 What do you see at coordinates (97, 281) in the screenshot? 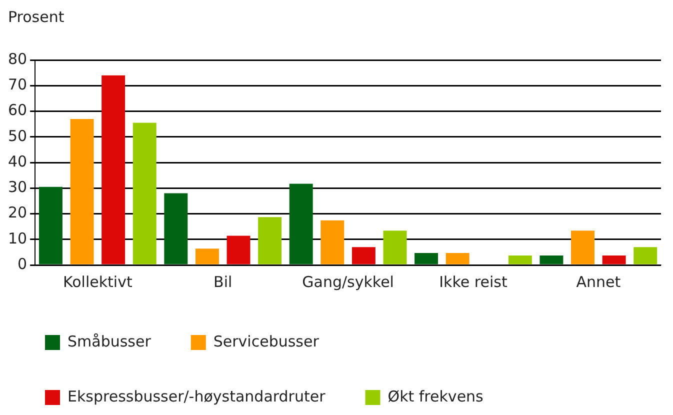
I see `x-tick-label: Kollektivt` at bounding box center [97, 281].